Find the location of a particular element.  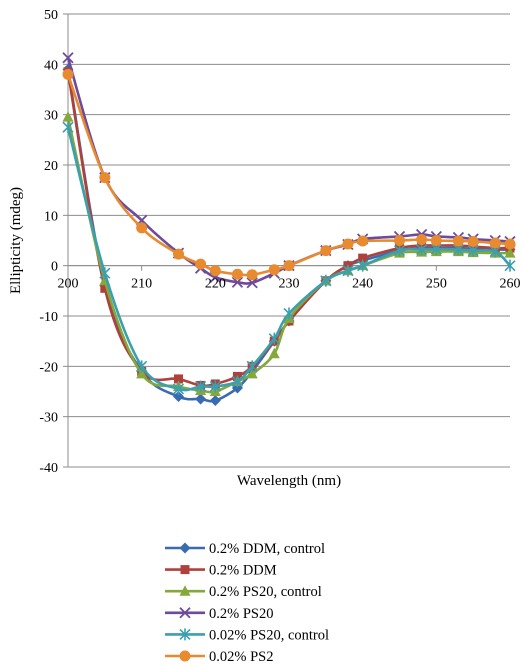

y-tick-label-9: 50 is located at coordinates (51, 15).